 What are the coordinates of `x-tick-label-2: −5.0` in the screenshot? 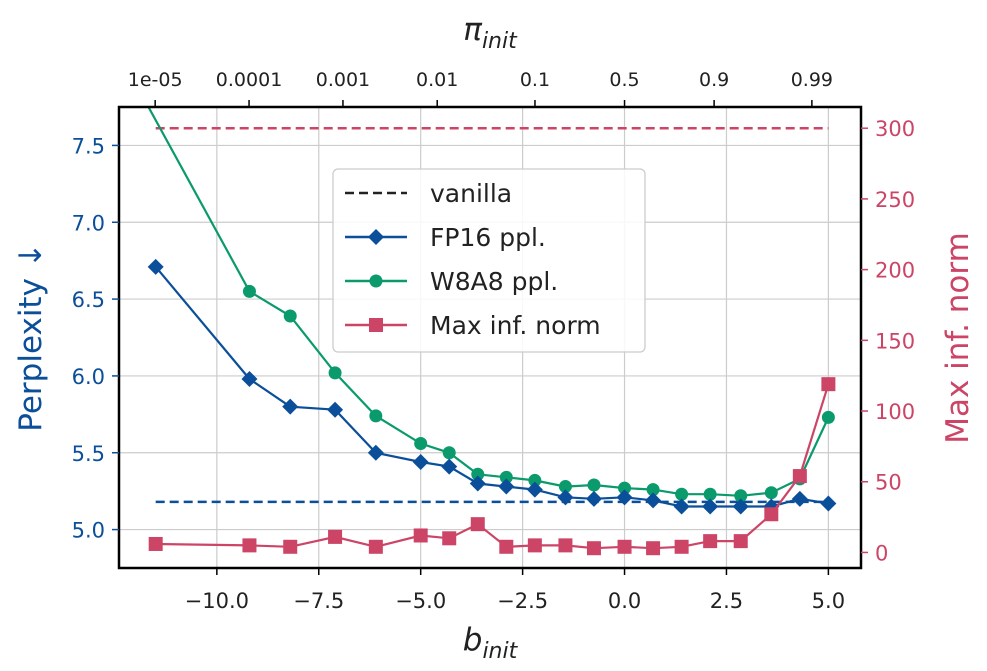 It's located at (420, 601).